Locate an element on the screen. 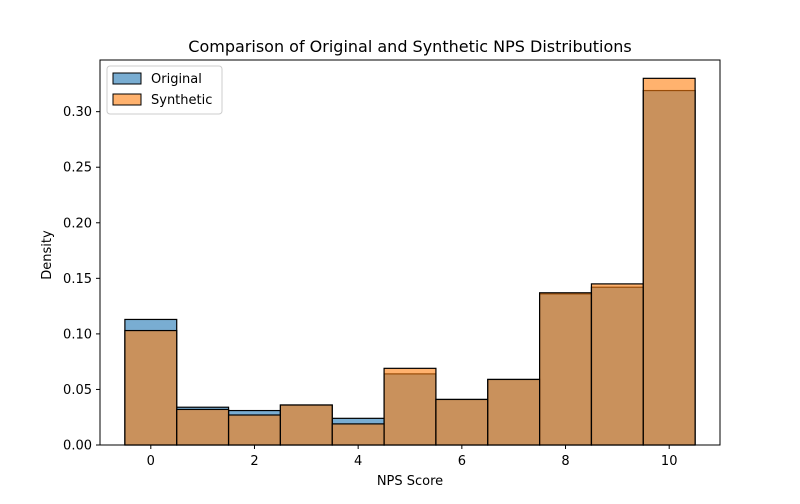 This screenshot has width=800, height=504. y-tick-label: 0.20 is located at coordinates (77, 223).